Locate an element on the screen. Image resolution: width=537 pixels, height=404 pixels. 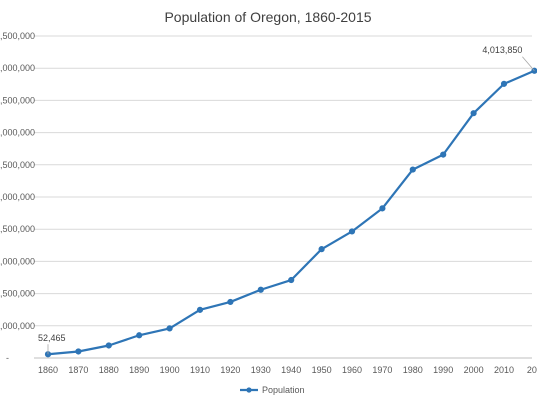
x-tick-label: 1950 is located at coordinates (322, 370).